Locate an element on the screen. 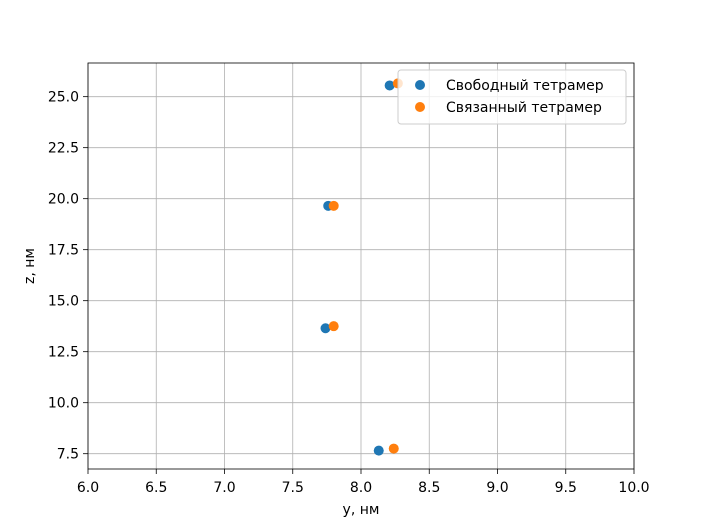  x-tick-label: 10.0 is located at coordinates (633, 488).